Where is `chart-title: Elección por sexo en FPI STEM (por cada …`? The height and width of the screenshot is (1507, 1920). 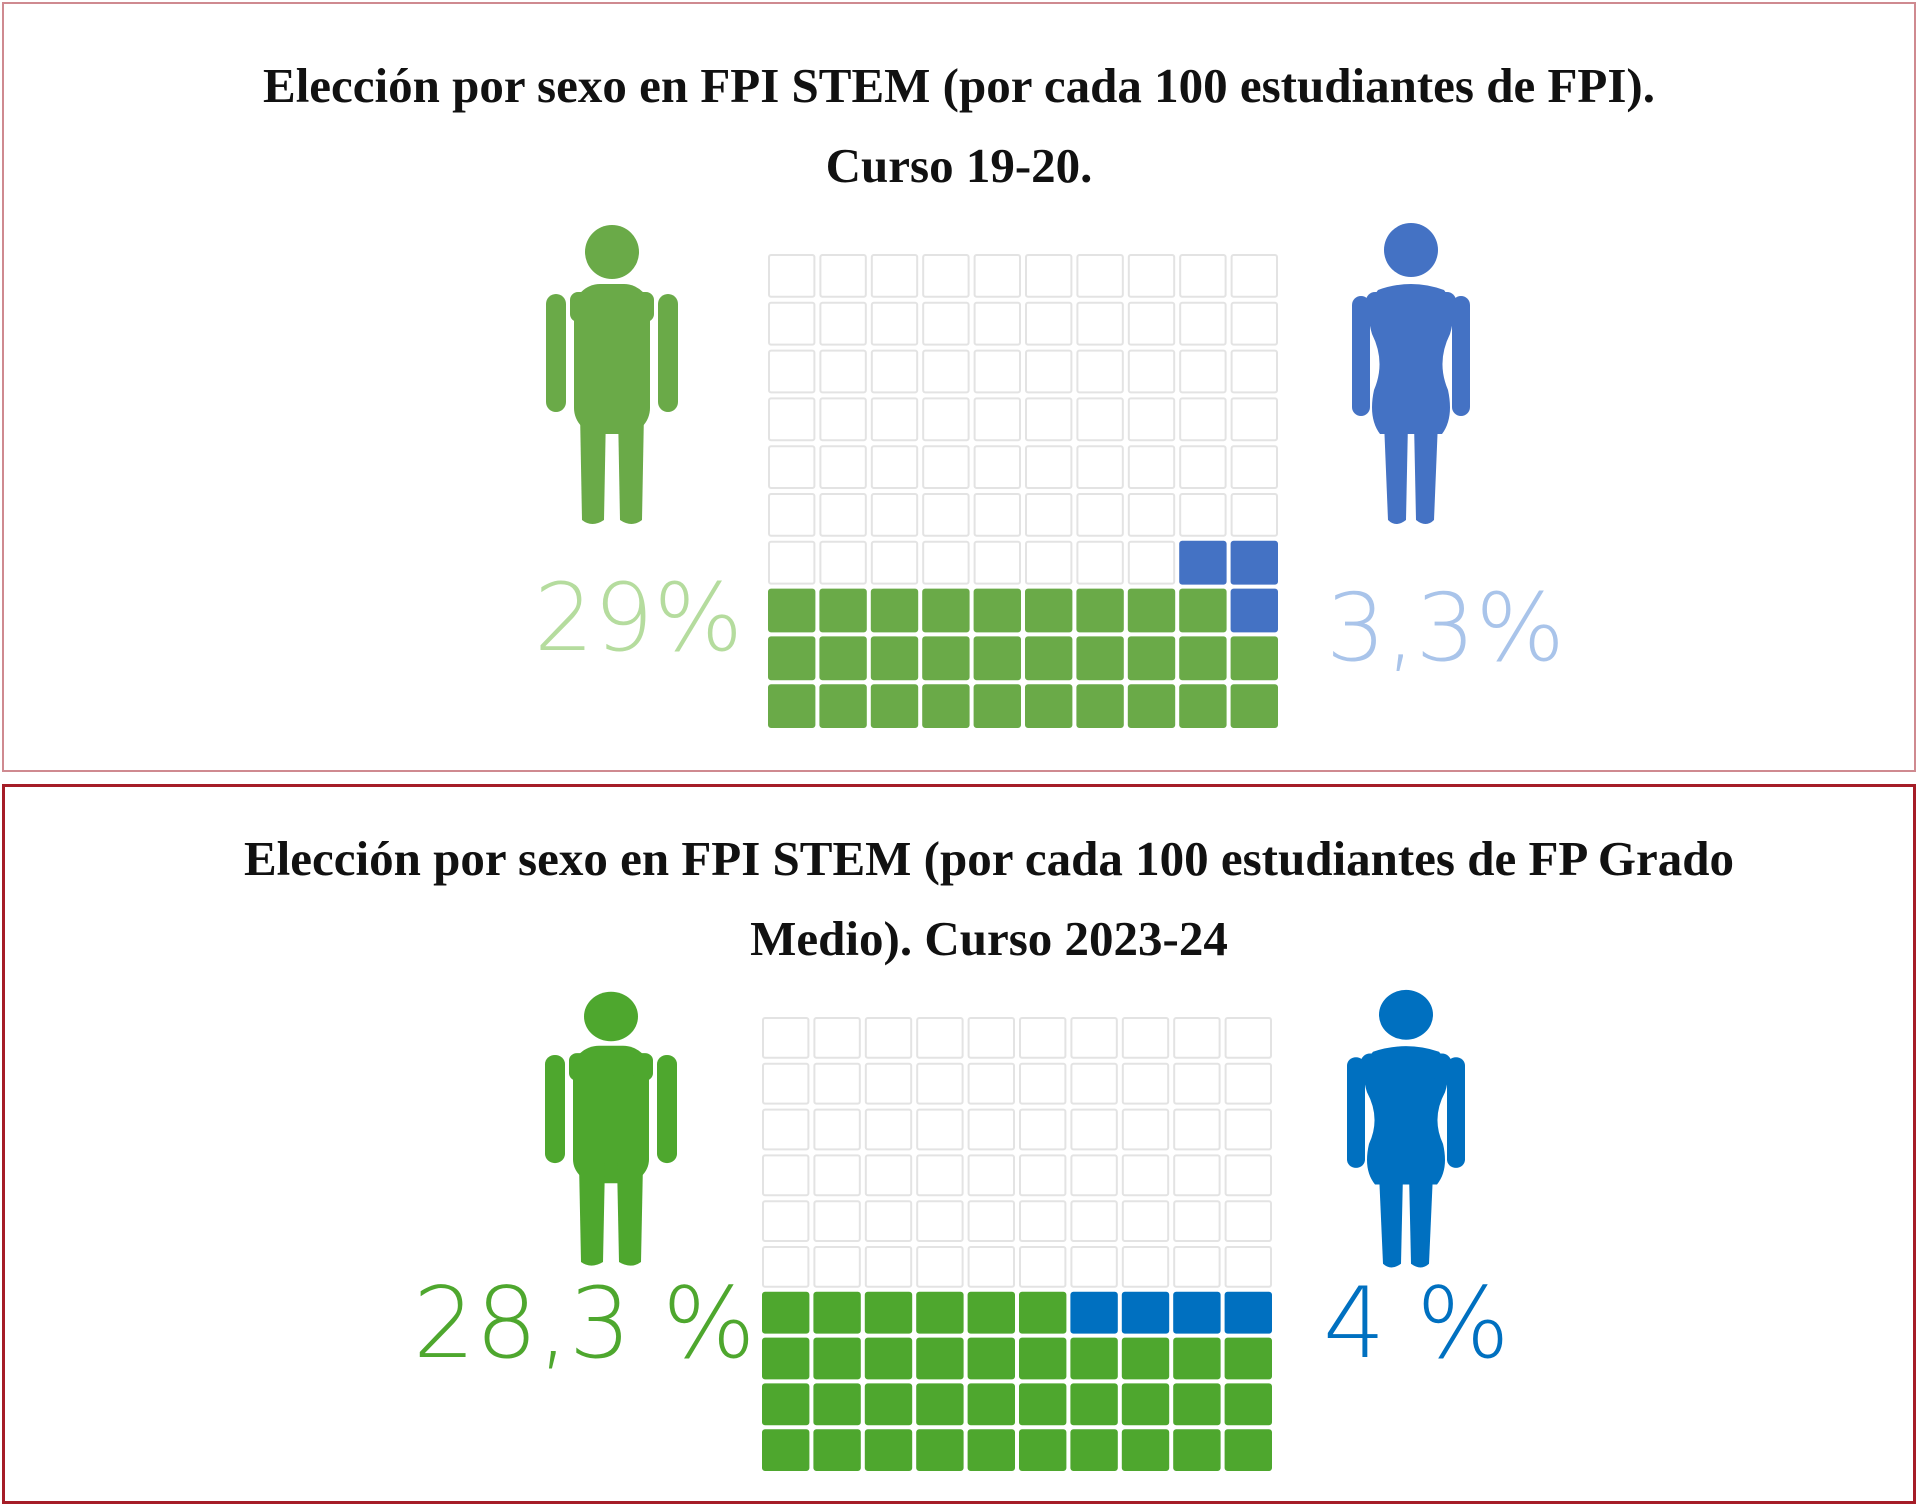
chart-title: Elección por sexo en FPI STEM (por cada … is located at coordinates (959, 126).